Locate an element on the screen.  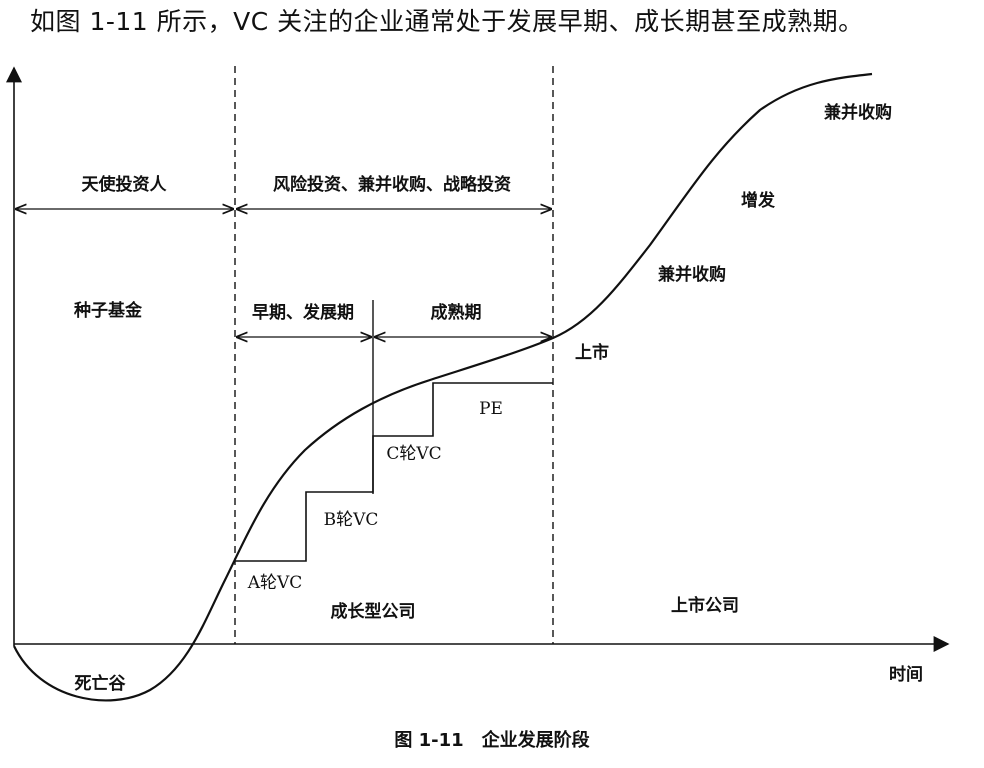
label-c-round: C轮VC is located at coordinates (413, 454).